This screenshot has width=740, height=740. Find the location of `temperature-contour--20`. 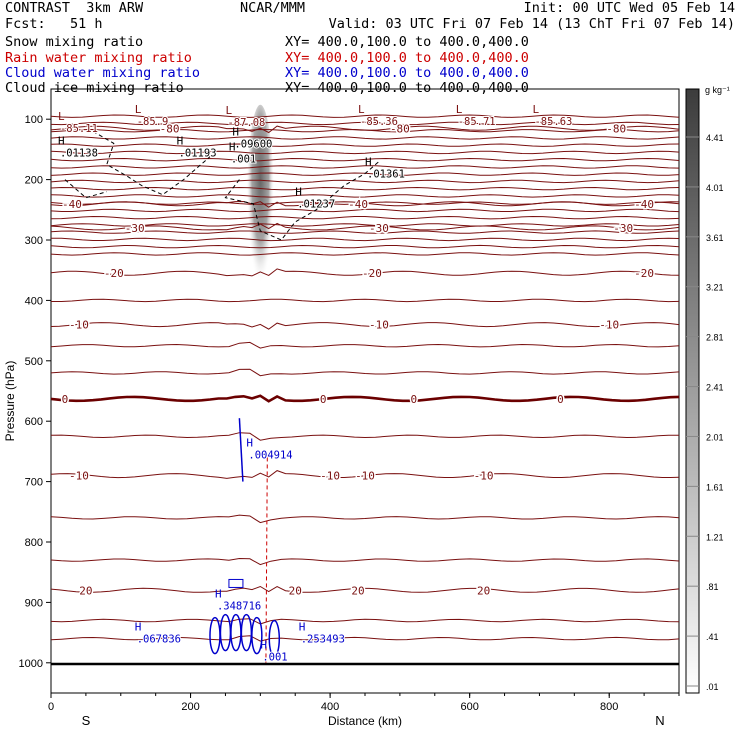

temperature-contour--20 is located at coordinates (365, 272).